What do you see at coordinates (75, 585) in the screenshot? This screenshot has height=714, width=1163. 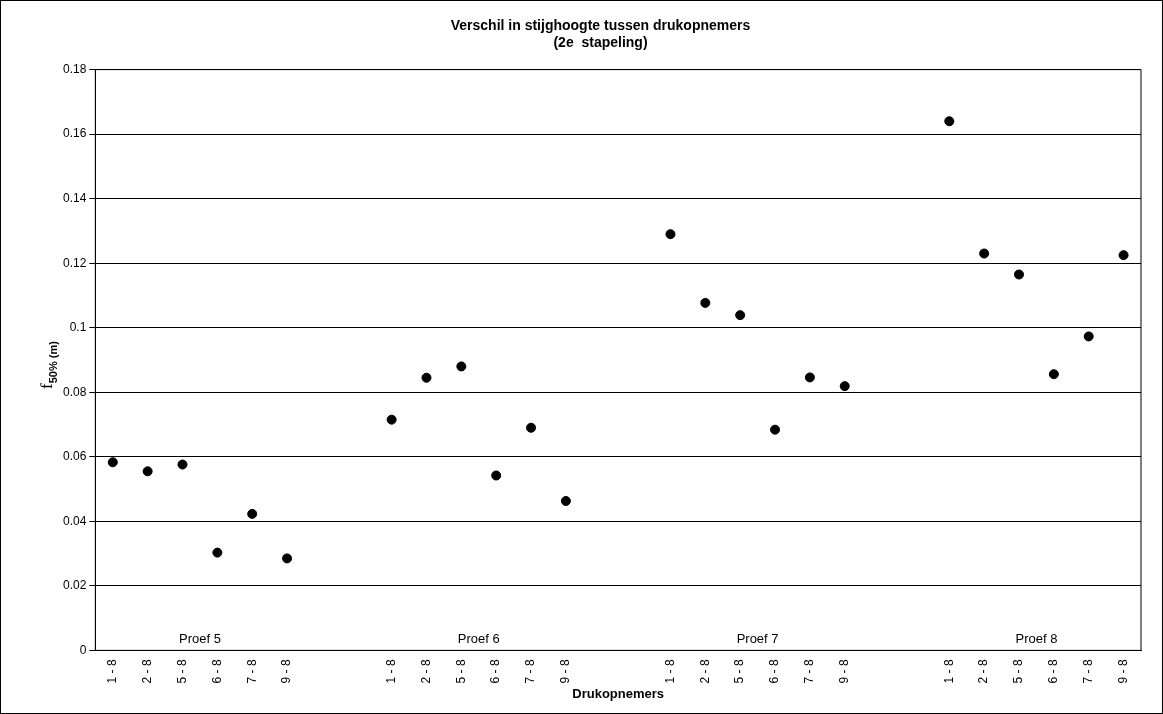 I see `y-tick-label: 0.02` at bounding box center [75, 585].